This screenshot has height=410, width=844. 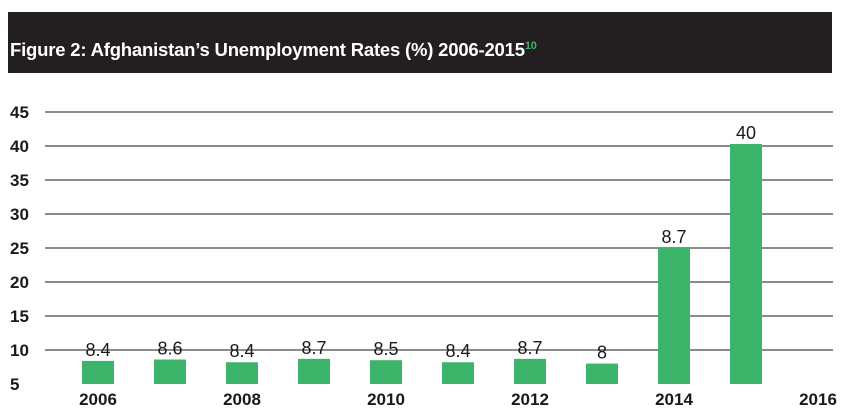 I want to click on data-label: 40, so click(x=746, y=133).